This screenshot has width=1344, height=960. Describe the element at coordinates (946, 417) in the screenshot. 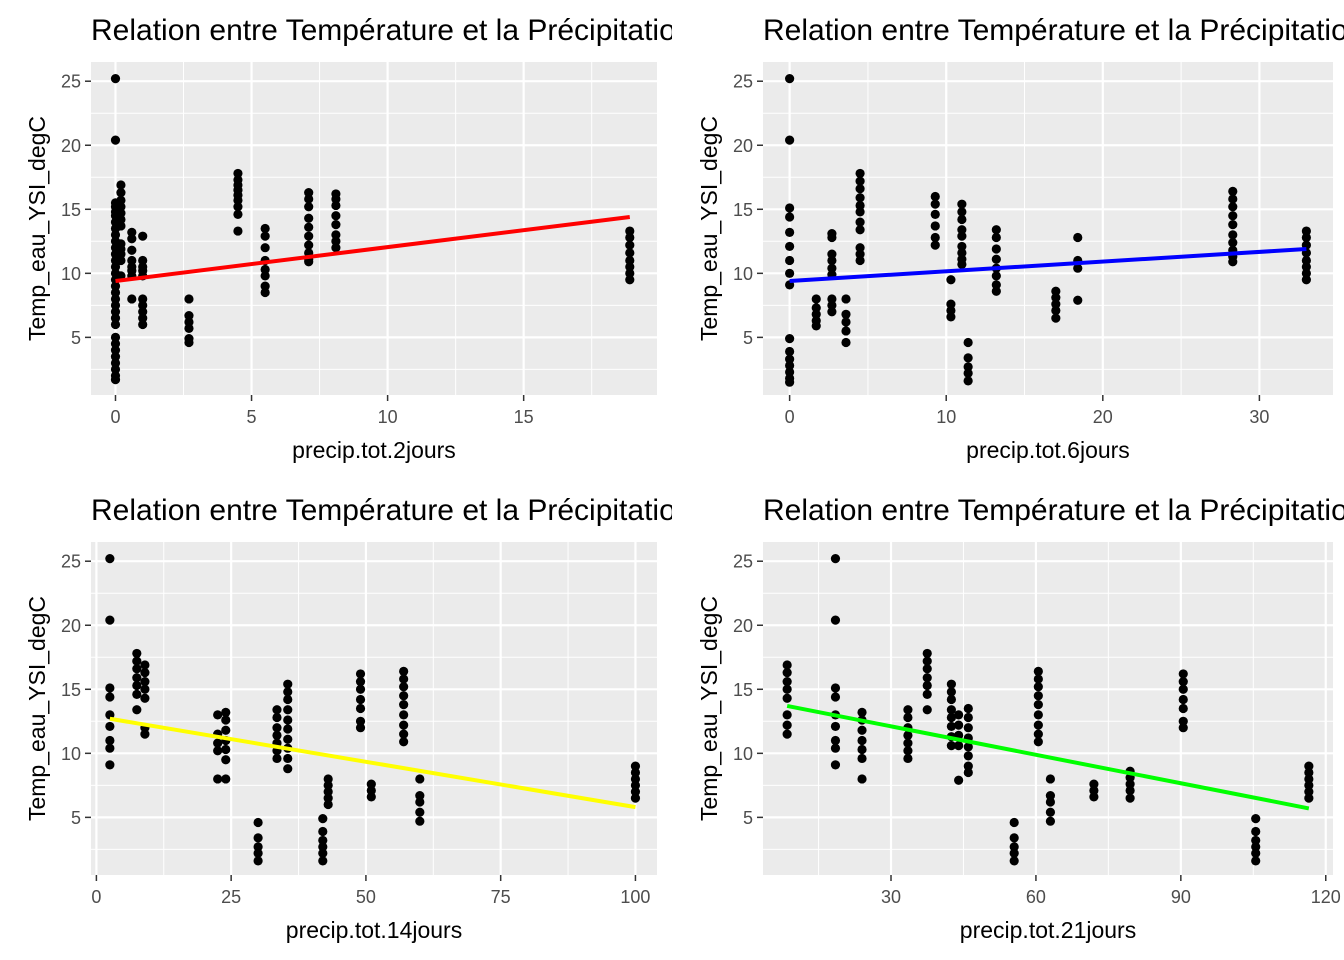

I see `x-tick-label: 10` at that location.